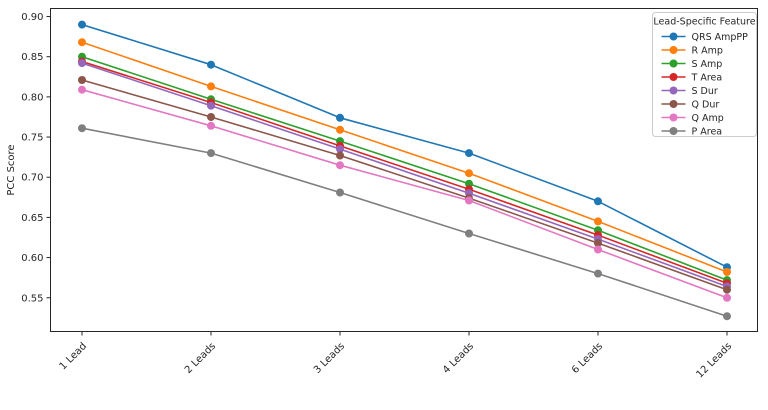 Image resolution: width=768 pixels, height=410 pixels. I want to click on legend-item-label: R Amp, so click(707, 51).